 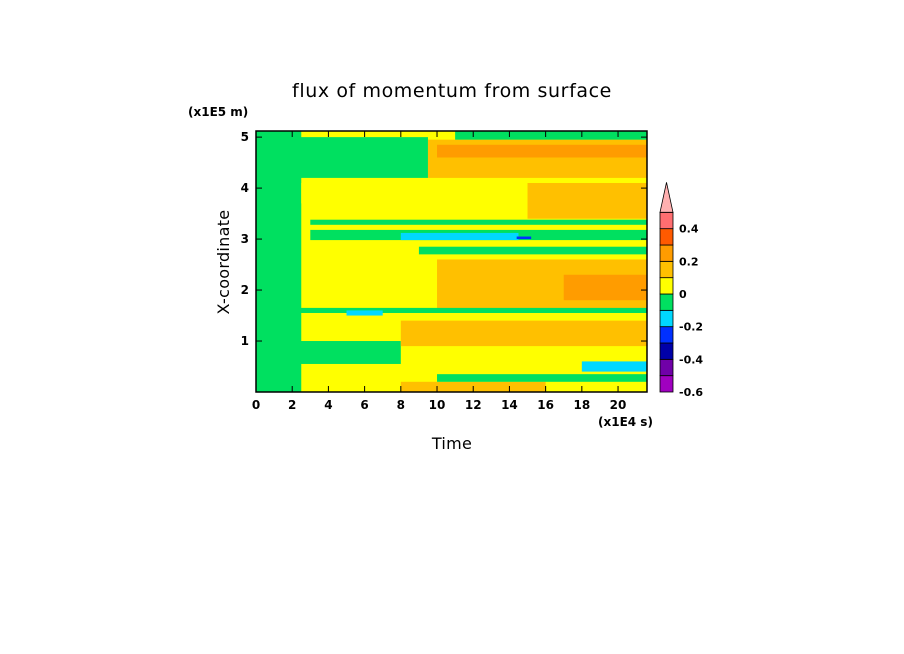 What do you see at coordinates (666, 197) in the screenshot?
I see `colorbar-extend-arrow` at bounding box center [666, 197].